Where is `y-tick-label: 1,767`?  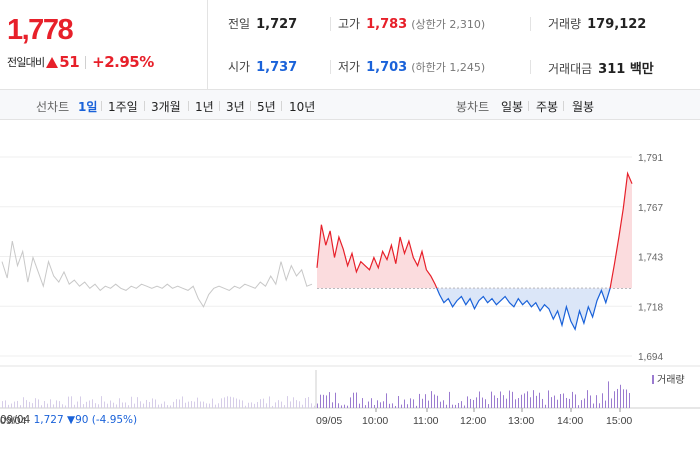
y-tick-label: 1,767 is located at coordinates (650, 208).